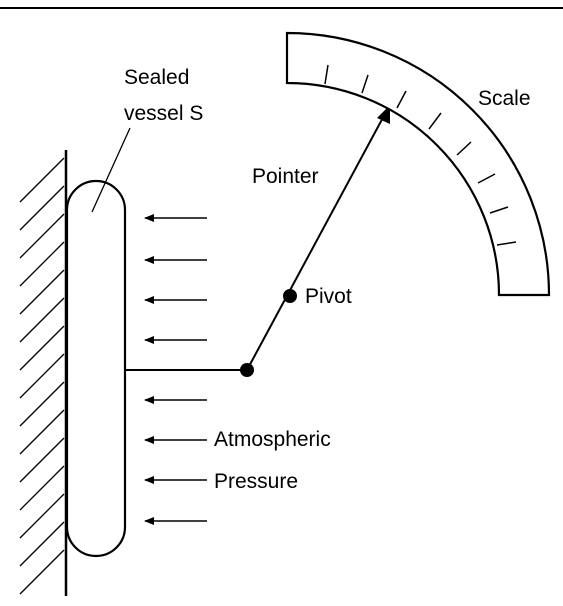  Describe the element at coordinates (328, 296) in the screenshot. I see `pivot-label: Pivot` at that location.